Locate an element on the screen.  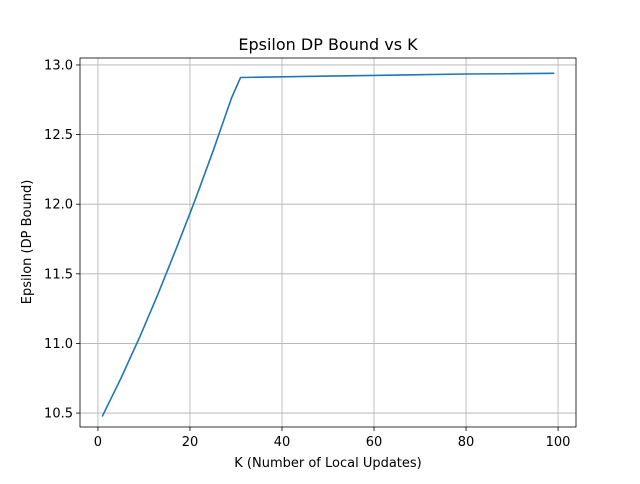
chart-title: Epsilon DP Bound vs K is located at coordinates (328, 44).